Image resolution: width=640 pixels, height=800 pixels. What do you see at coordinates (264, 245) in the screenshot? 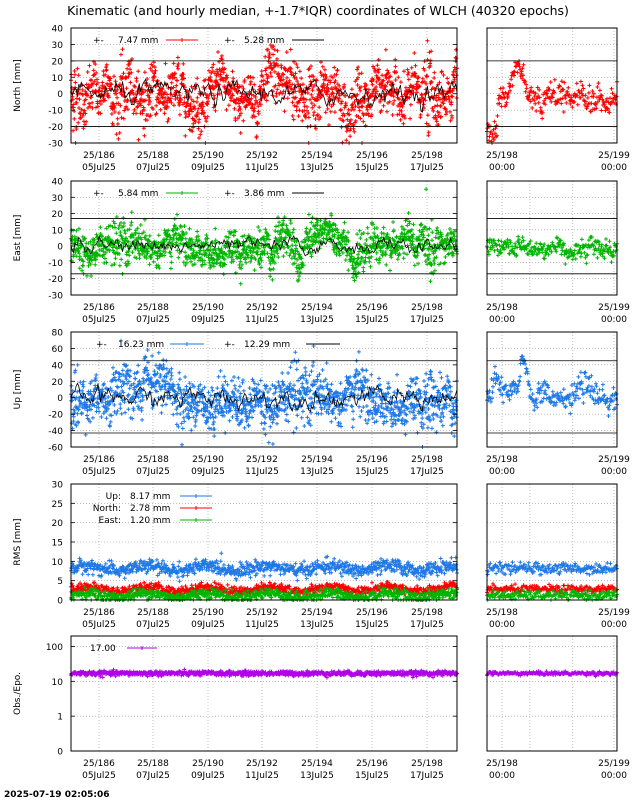
I see `median-line-east` at bounding box center [264, 245].